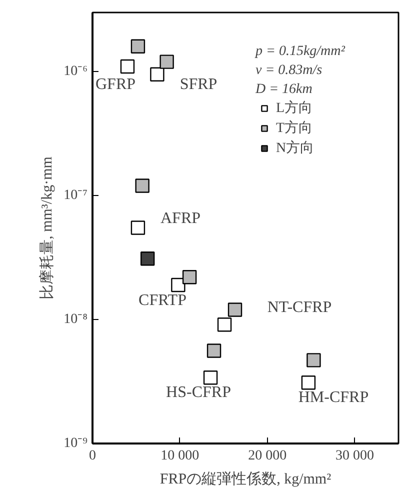  I want to click on annotation: CFRTP, so click(162, 300).